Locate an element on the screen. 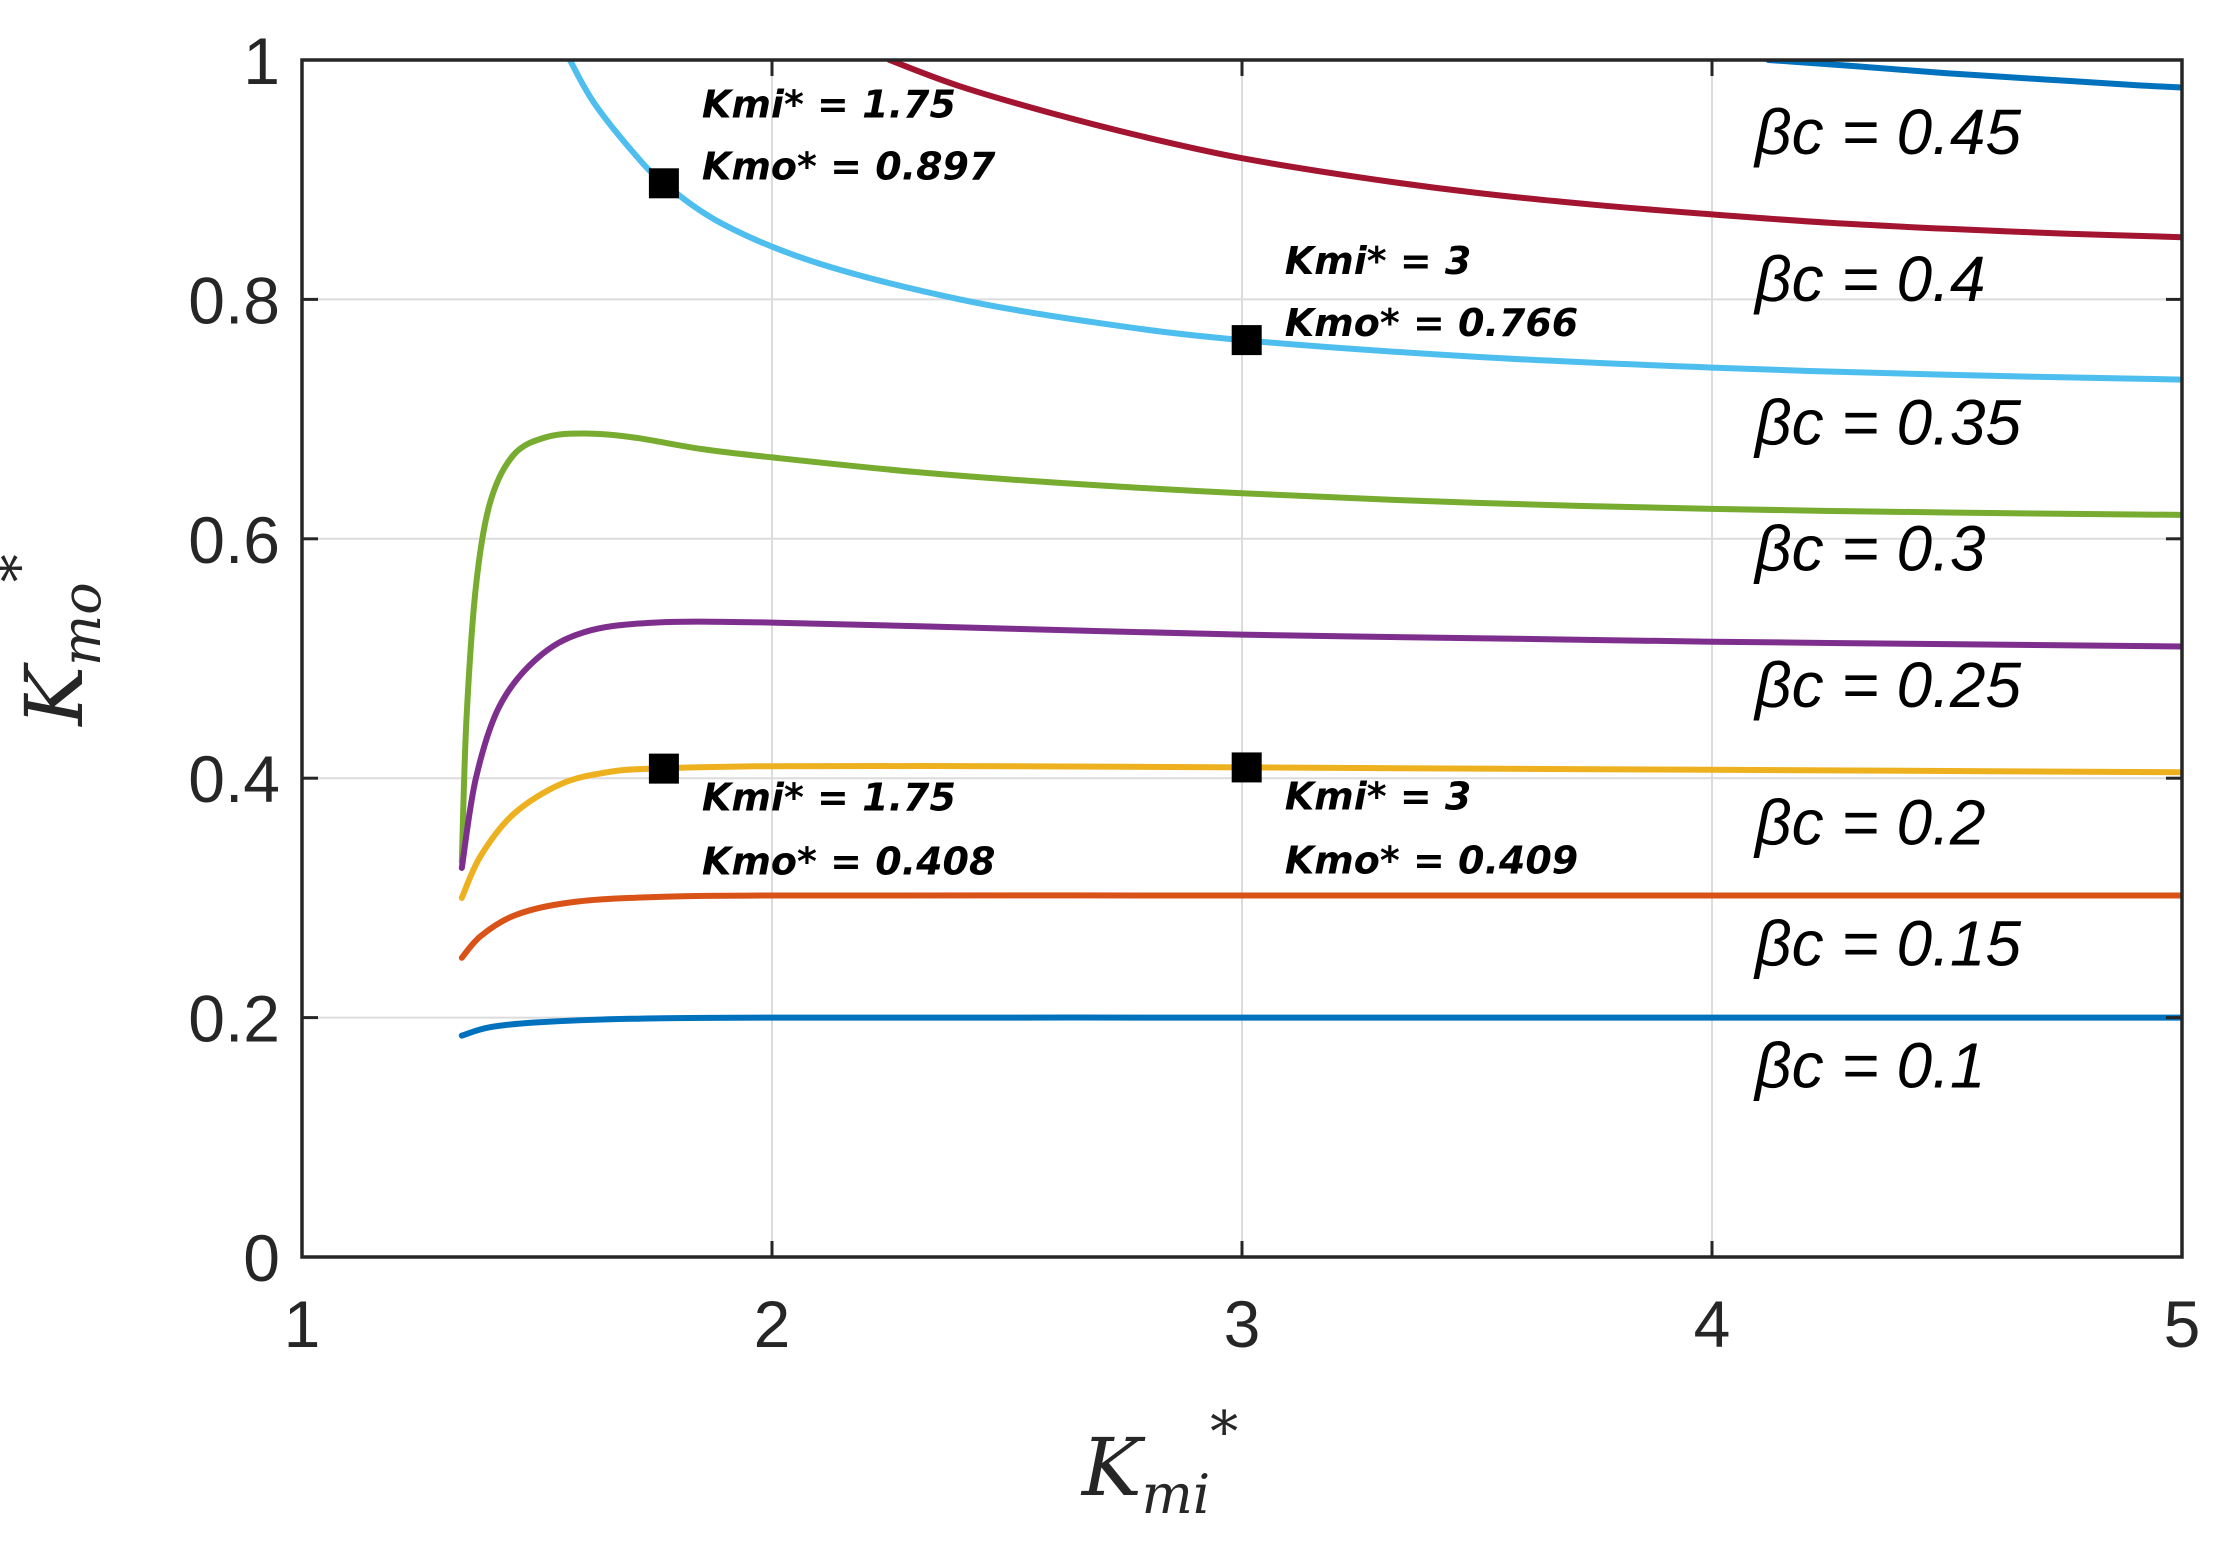  y-tick-label: 0.2 is located at coordinates (234, 1019).